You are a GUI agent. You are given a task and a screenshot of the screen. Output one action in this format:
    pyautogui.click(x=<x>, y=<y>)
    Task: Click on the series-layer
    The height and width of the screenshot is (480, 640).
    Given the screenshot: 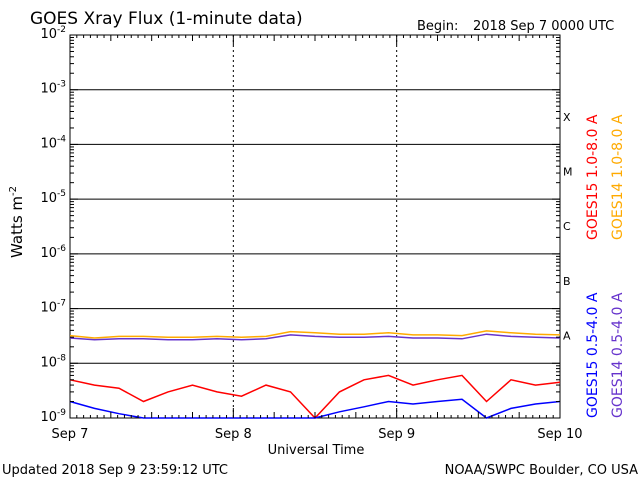 What is the action you would take?
    pyautogui.click(x=315, y=375)
    